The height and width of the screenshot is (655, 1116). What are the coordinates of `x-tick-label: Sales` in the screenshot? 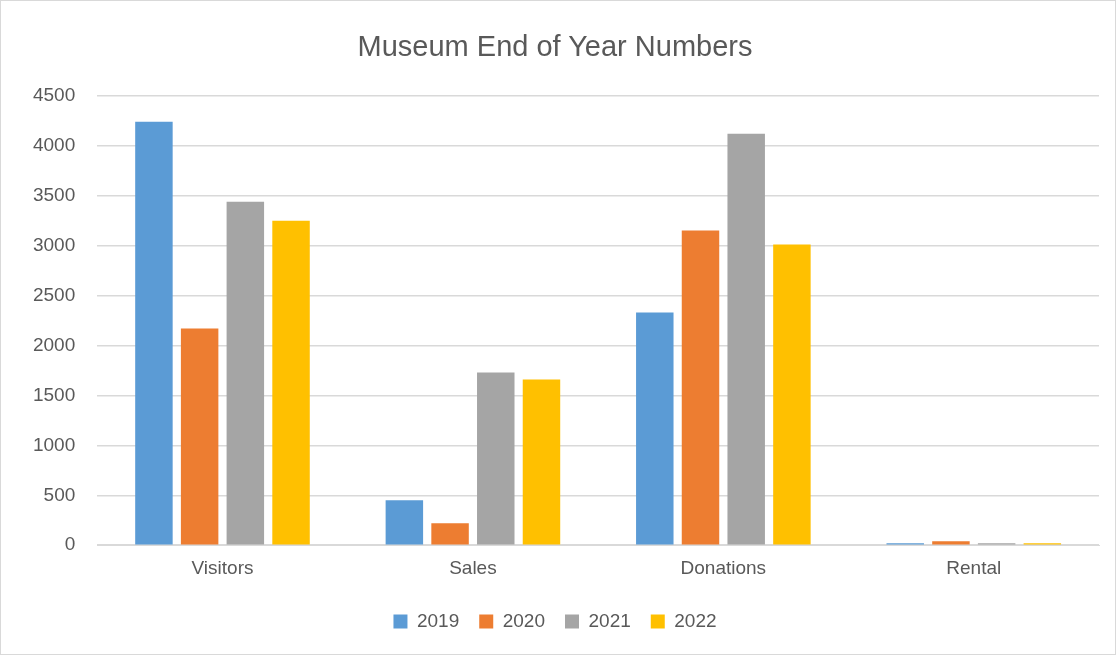 It's located at (473, 567).